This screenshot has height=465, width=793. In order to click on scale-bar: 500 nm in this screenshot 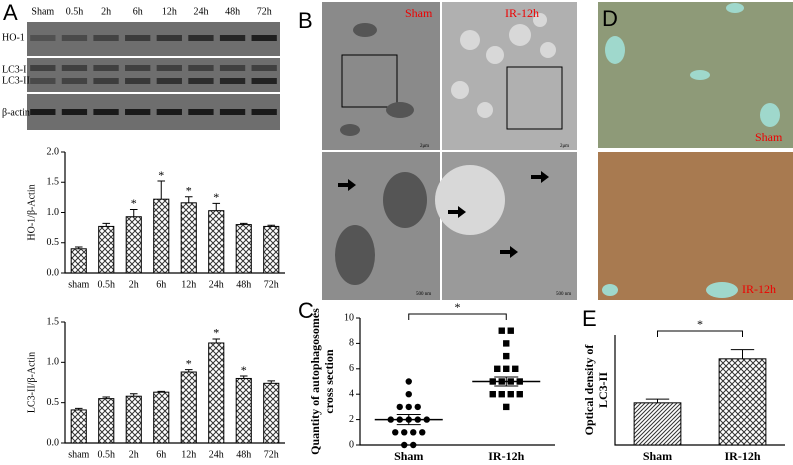, I will do `click(563, 294)`.